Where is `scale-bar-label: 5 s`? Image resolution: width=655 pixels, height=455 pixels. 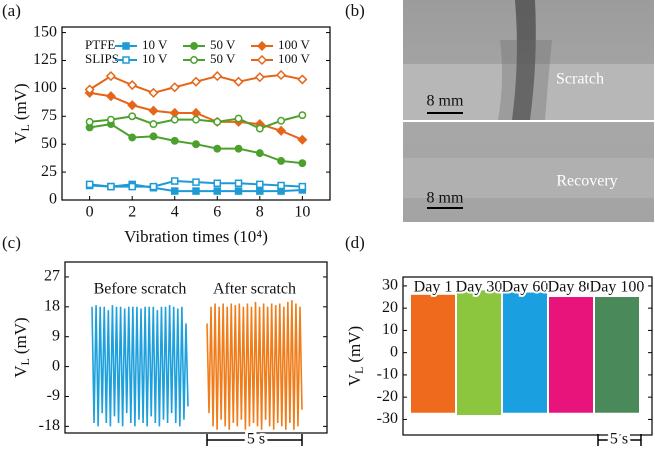 scale-bar-label: 5 s is located at coordinates (619, 439).